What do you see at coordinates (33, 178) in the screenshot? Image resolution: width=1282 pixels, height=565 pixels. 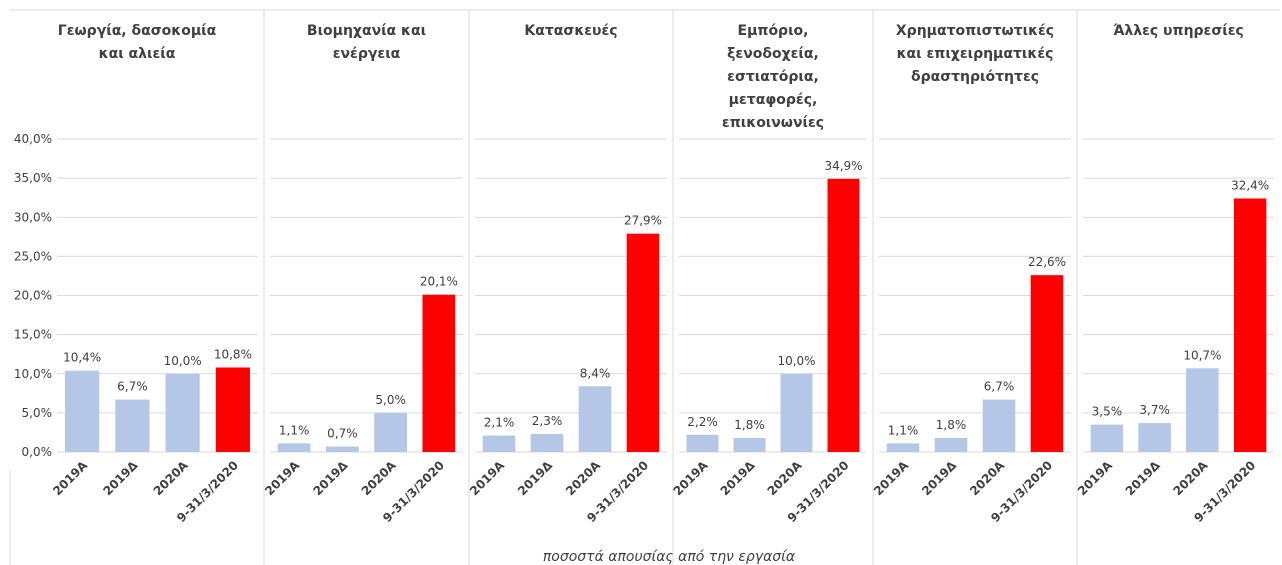 I see `y-tick-label: 35,0%` at bounding box center [33, 178].